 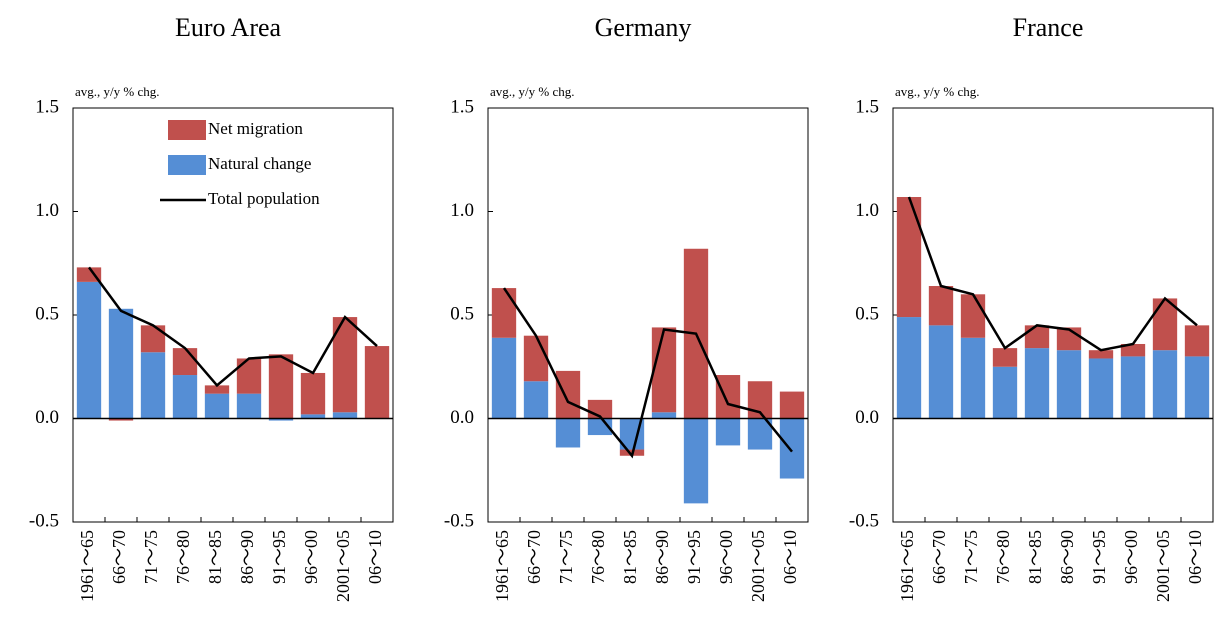 What do you see at coordinates (259, 163) in the screenshot?
I see `legend-label: Natural change` at bounding box center [259, 163].